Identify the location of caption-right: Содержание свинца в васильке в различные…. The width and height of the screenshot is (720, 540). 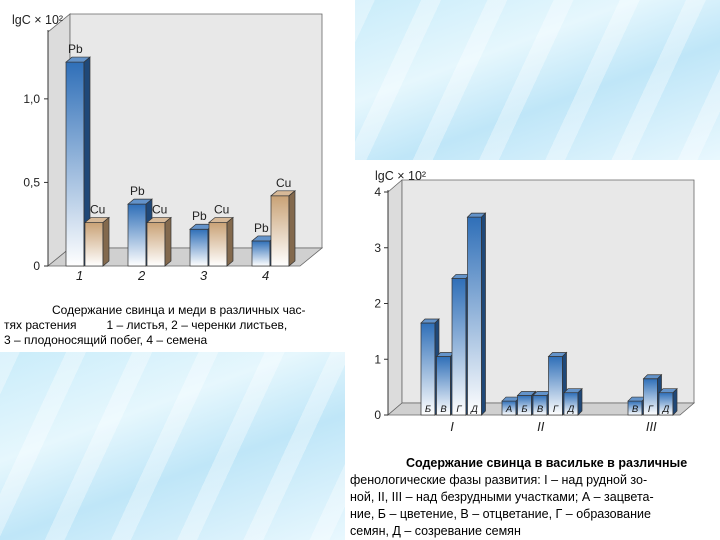
(535, 497).